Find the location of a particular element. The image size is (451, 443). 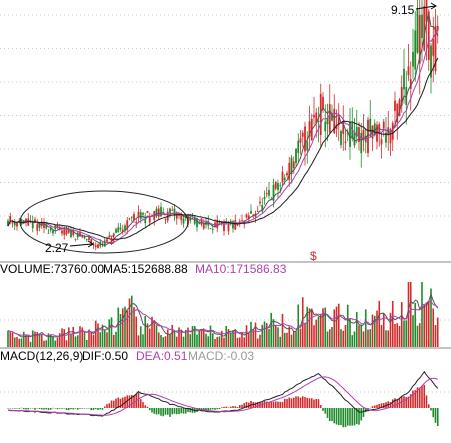

macd-value-label: MACD:-0.03 is located at coordinates (221, 356).